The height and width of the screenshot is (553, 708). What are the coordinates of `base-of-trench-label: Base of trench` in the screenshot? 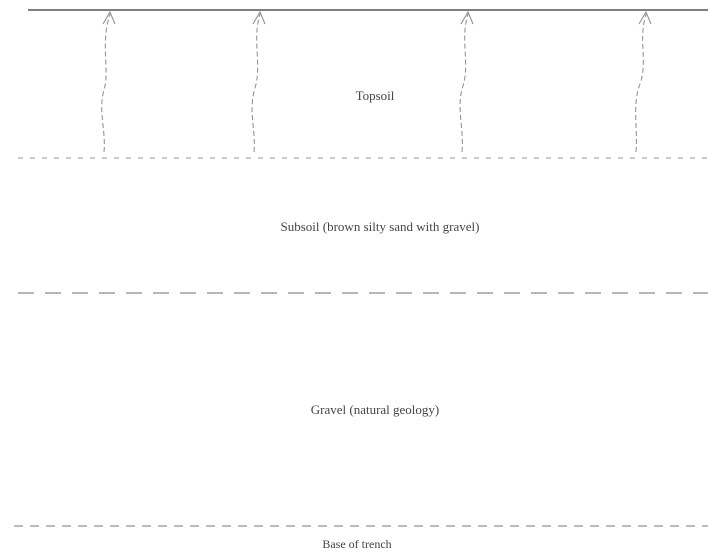 It's located at (357, 544).